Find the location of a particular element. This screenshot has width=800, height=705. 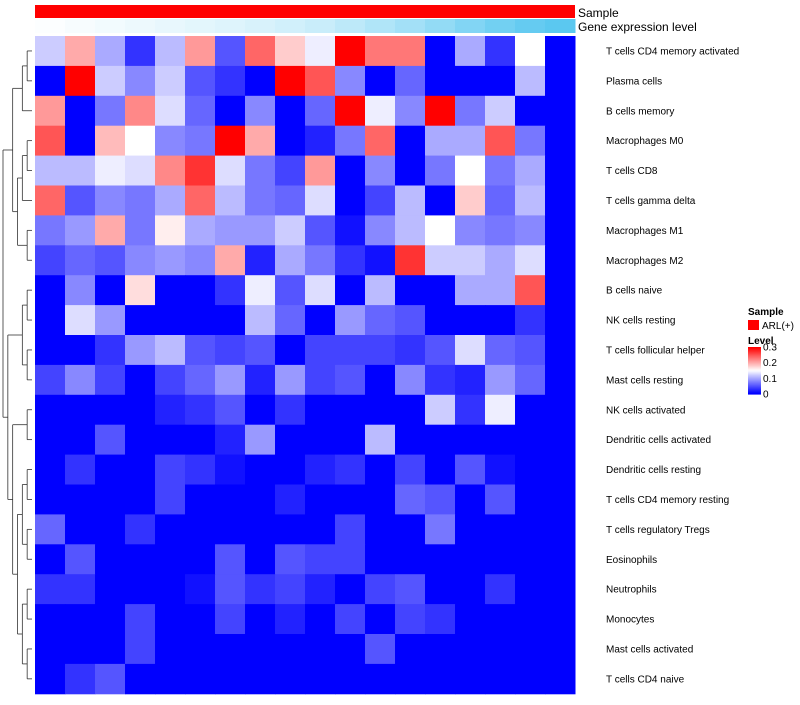

legend-tick-label: 0 is located at coordinates (766, 395).